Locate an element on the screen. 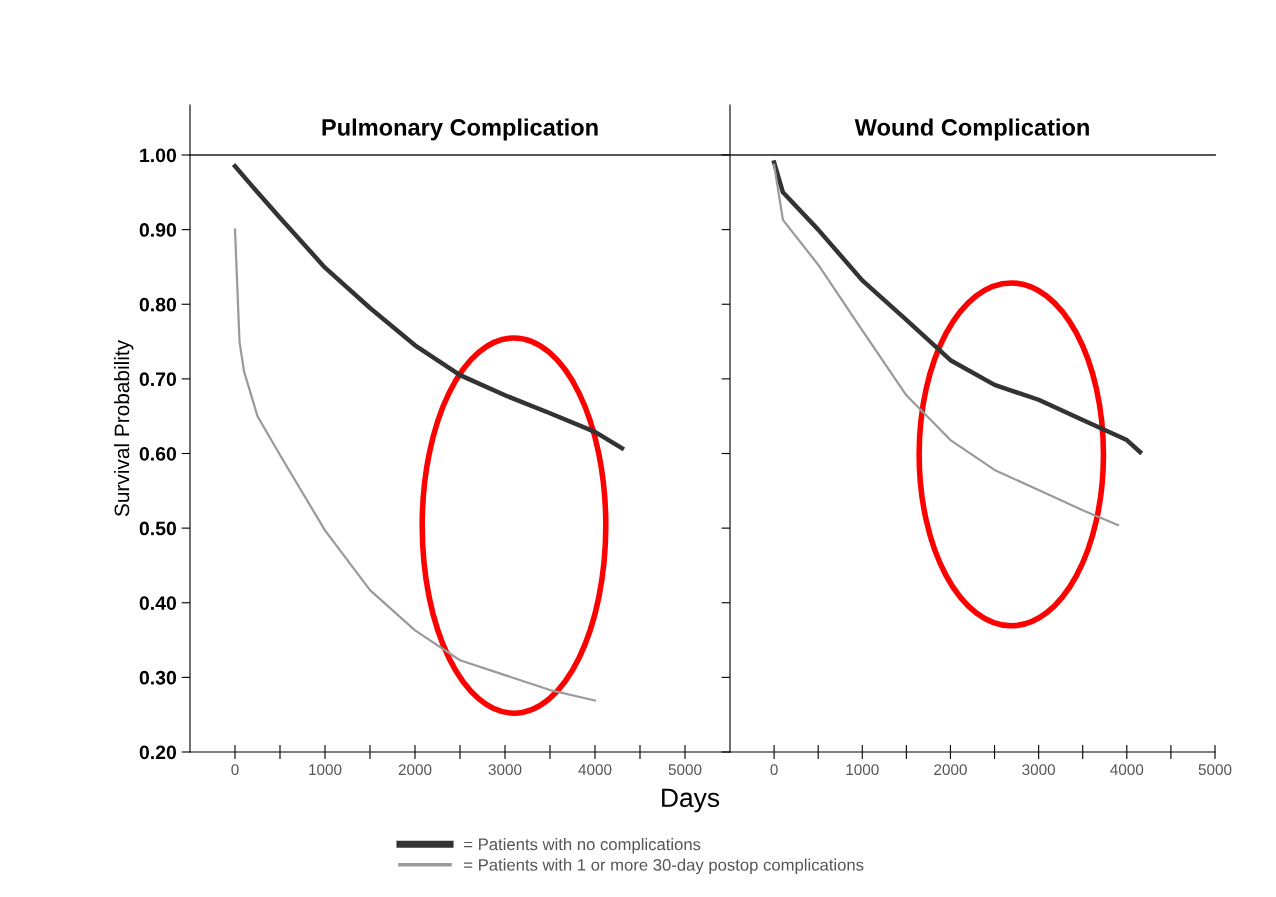 The image size is (1276, 897). legend-label: = Patients with no complications is located at coordinates (582, 846).